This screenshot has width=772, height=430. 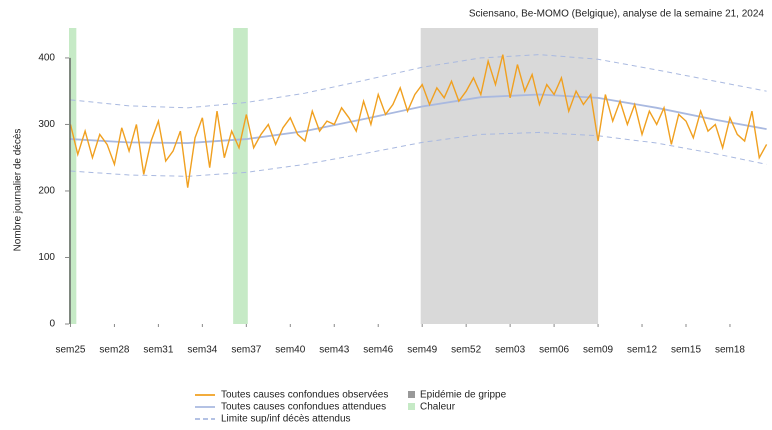 What do you see at coordinates (46, 124) in the screenshot?
I see `y-tick-label: 300` at bounding box center [46, 124].